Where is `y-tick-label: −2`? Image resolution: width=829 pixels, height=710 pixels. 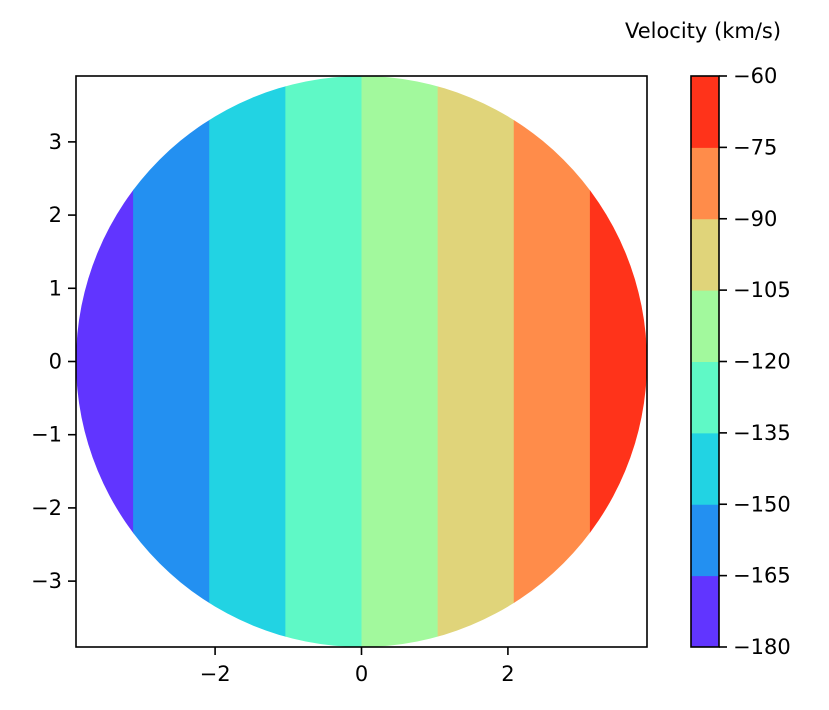
y-tick-label: −2 is located at coordinates (46, 508).